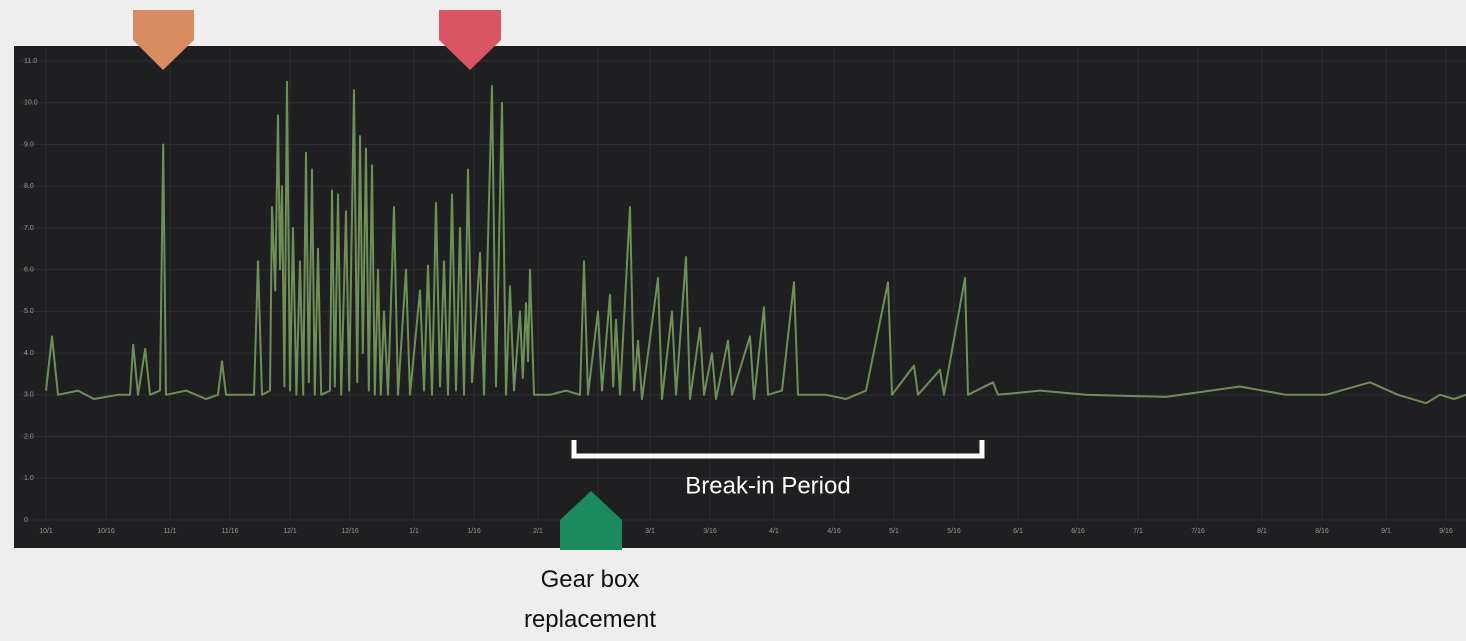 The image size is (1466, 641). Describe the element at coordinates (834, 531) in the screenshot. I see `x-tick-label: 4/16` at that location.